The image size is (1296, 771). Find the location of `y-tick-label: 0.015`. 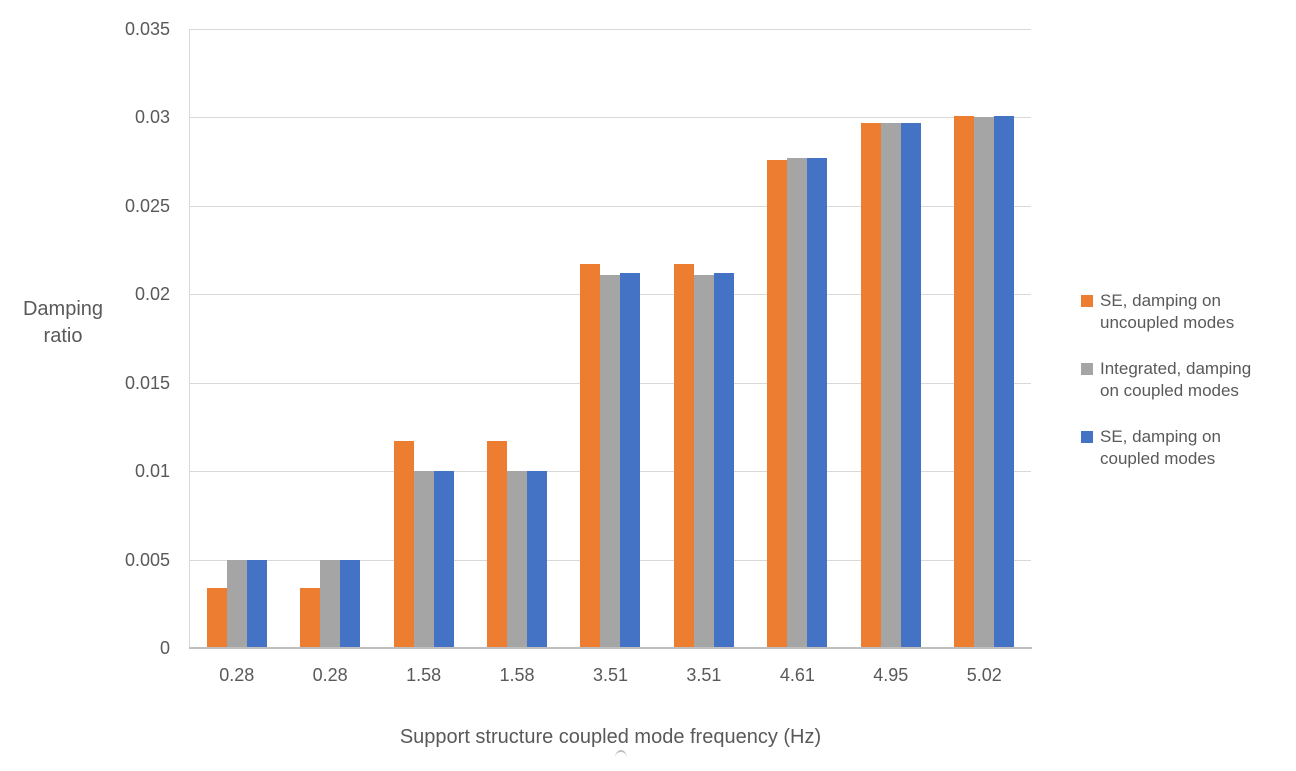

y-tick-label: 0.015 is located at coordinates (147, 382).